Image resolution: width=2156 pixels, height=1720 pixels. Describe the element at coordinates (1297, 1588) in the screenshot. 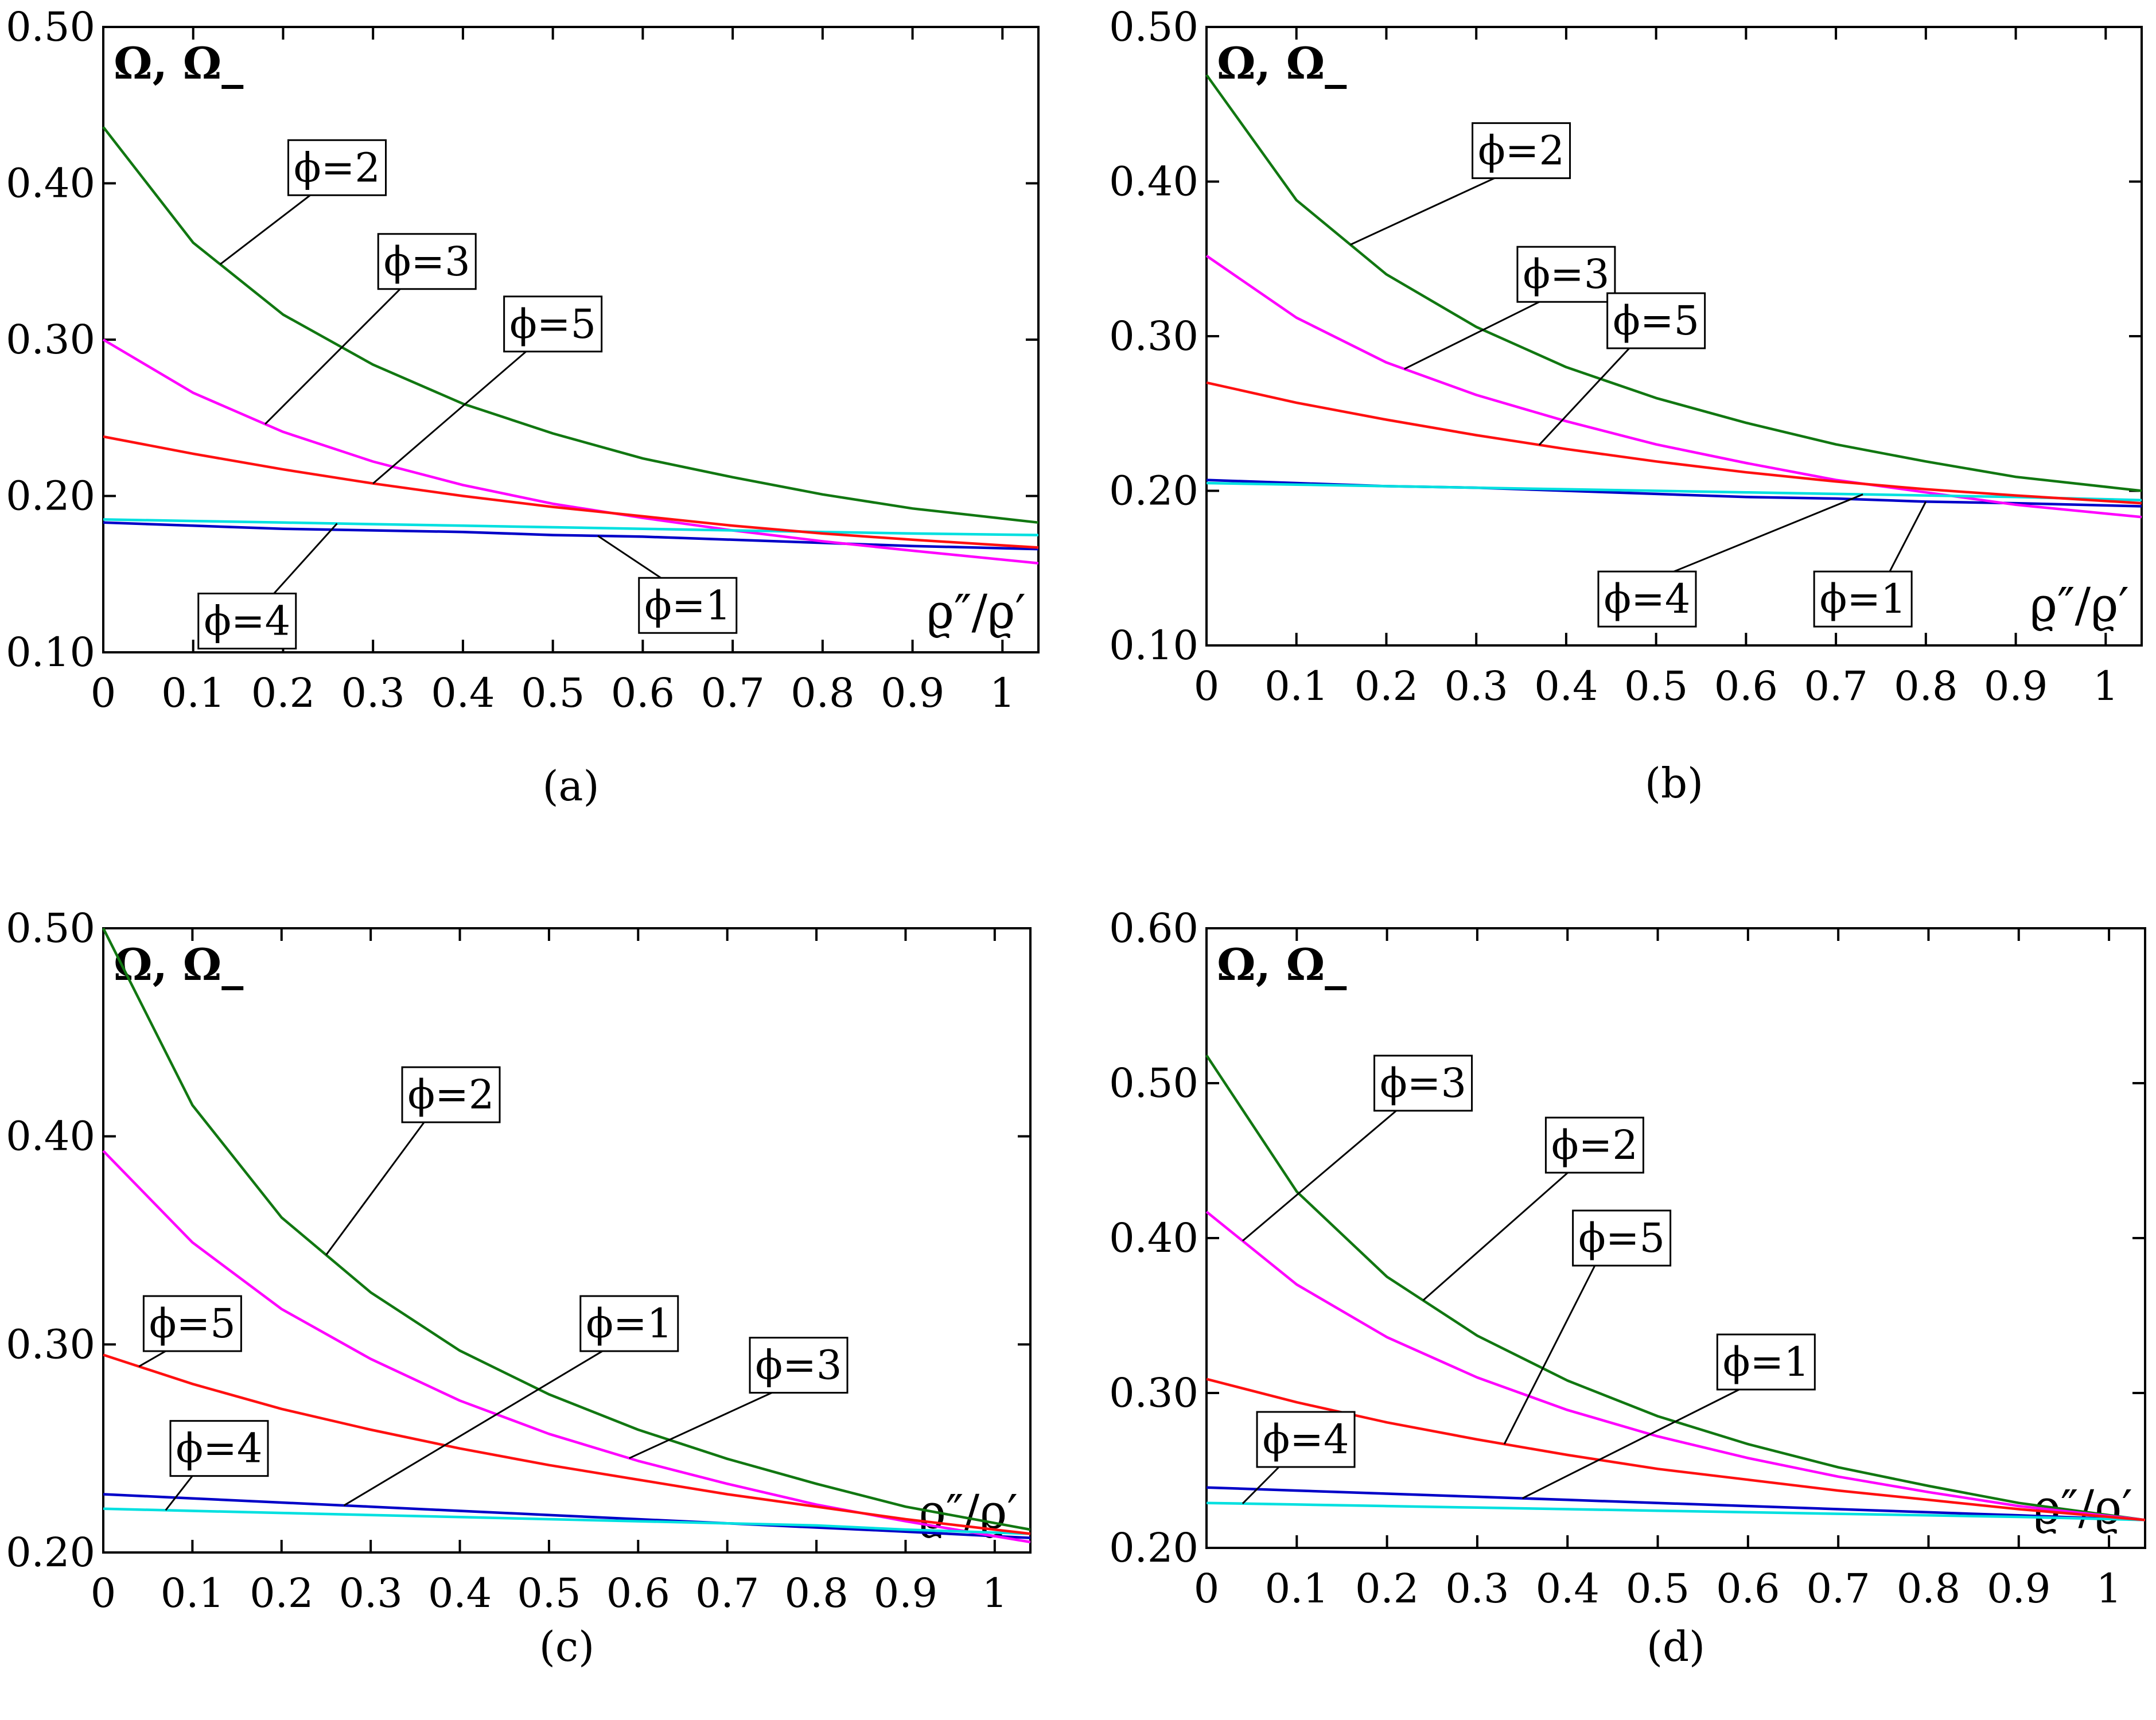

I see `x-tick-label: 0.1` at that location.